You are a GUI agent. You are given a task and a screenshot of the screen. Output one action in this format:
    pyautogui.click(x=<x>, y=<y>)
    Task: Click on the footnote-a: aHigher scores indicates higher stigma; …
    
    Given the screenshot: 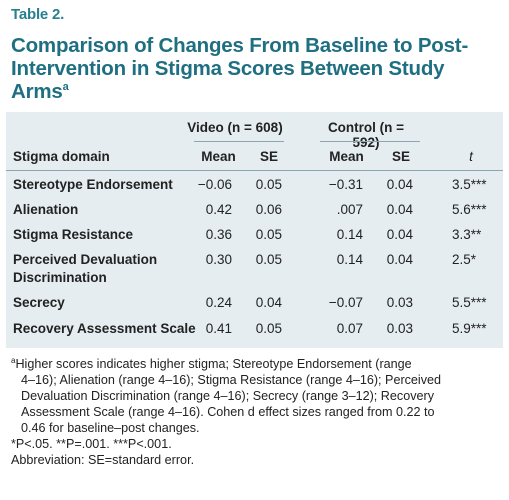 What is the action you would take?
    pyautogui.click(x=256, y=364)
    